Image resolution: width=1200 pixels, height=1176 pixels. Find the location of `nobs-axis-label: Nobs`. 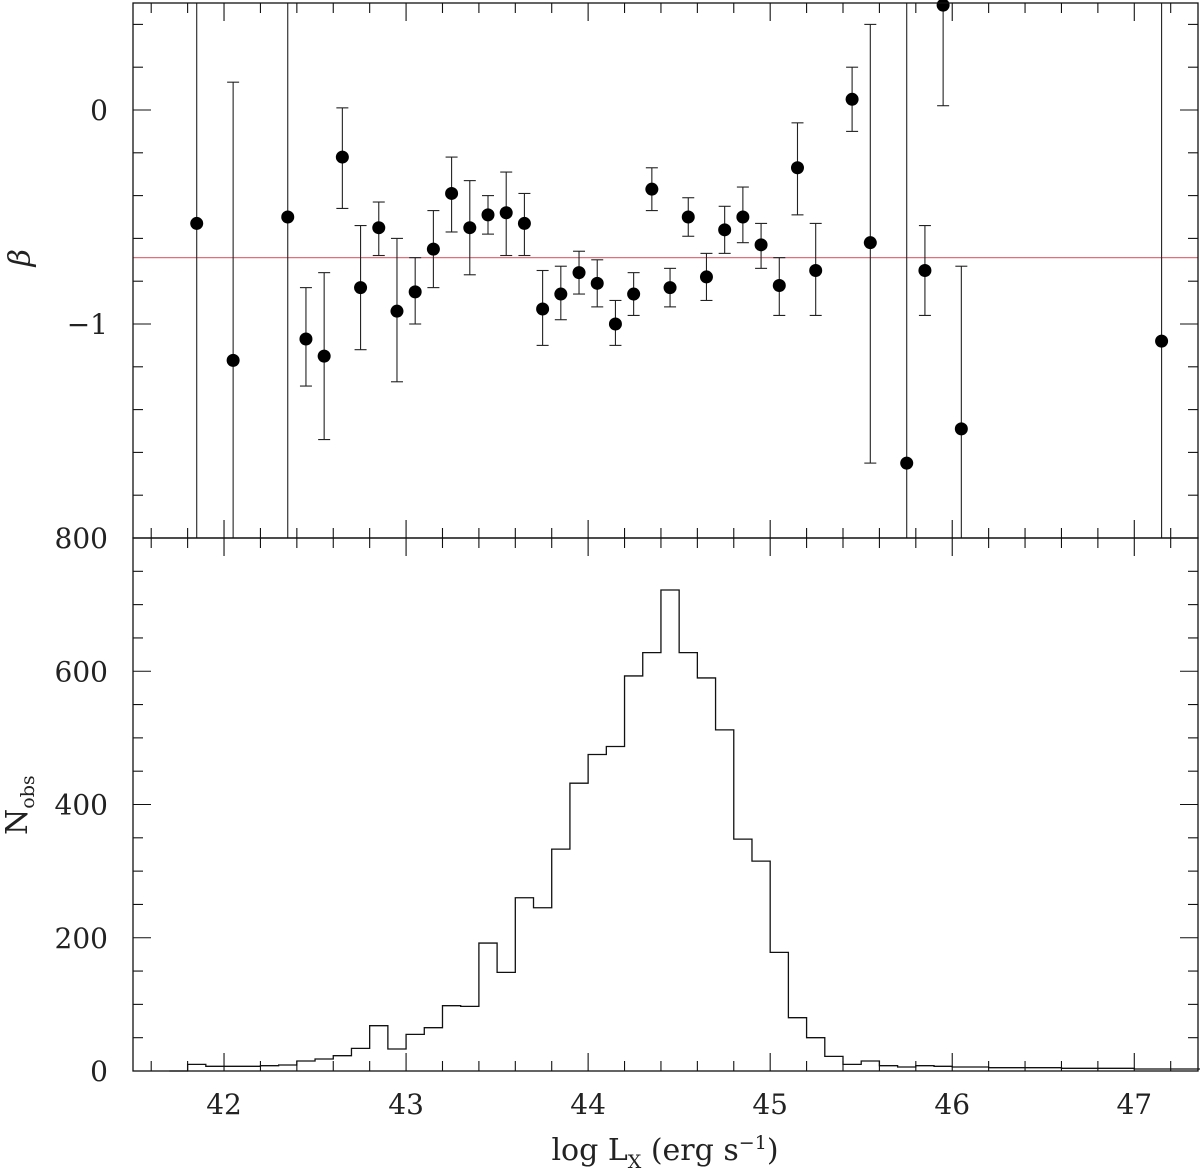

nobs-axis-label: Nobs is located at coordinates (19, 805).